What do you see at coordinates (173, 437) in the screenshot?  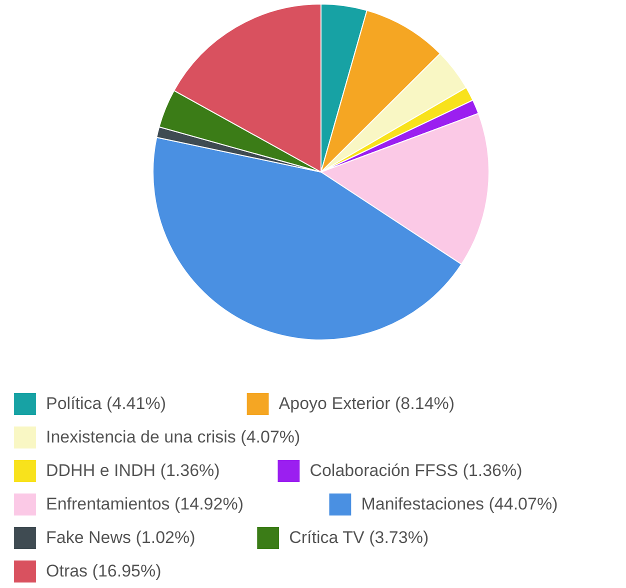 I see `legend-label: Inexistencia de una crisis (4.07%)` at bounding box center [173, 437].